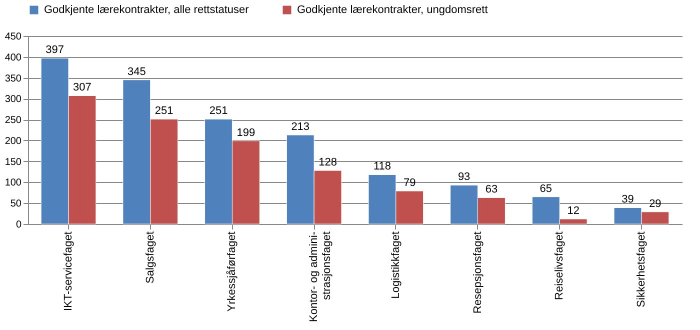 The width and height of the screenshot is (700, 330). I want to click on data-label: 128, so click(327, 162).